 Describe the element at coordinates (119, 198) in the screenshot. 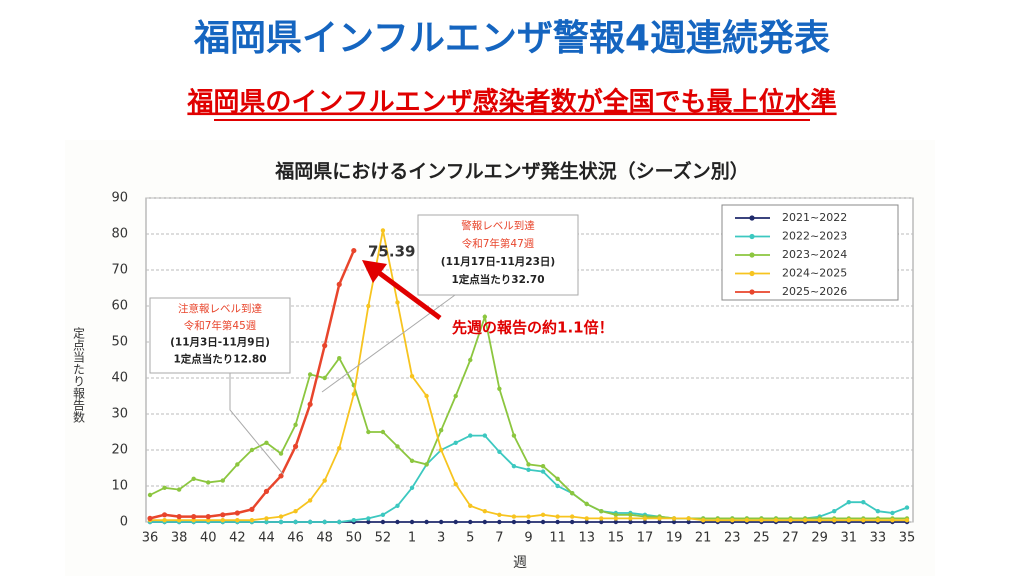

I see `y-tick-label: 90` at that location.